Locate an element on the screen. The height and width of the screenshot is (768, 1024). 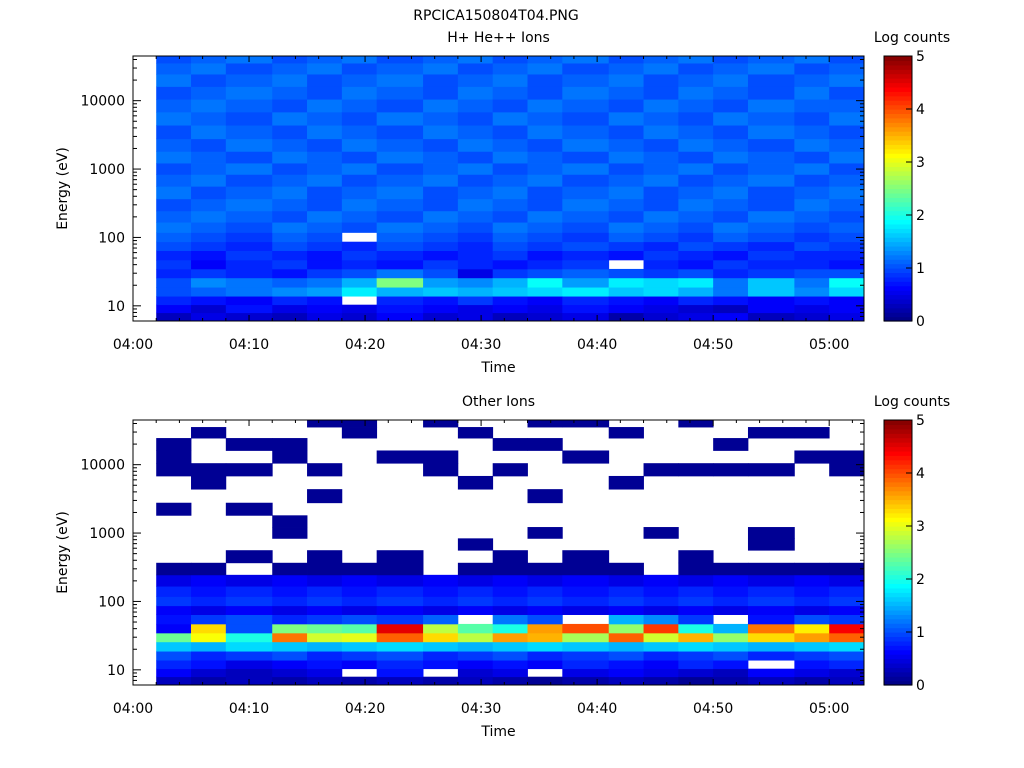
colorbar-tick-label: 2 is located at coordinates (920, 580).